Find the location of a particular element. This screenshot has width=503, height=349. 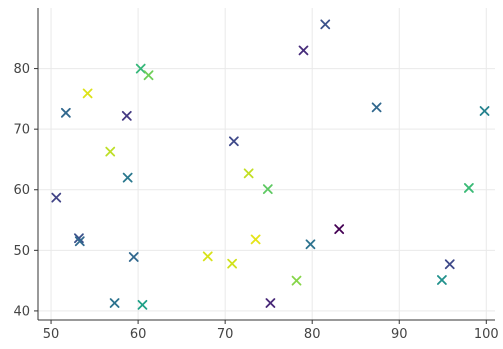

x-tick-label: 80 is located at coordinates (312, 334).